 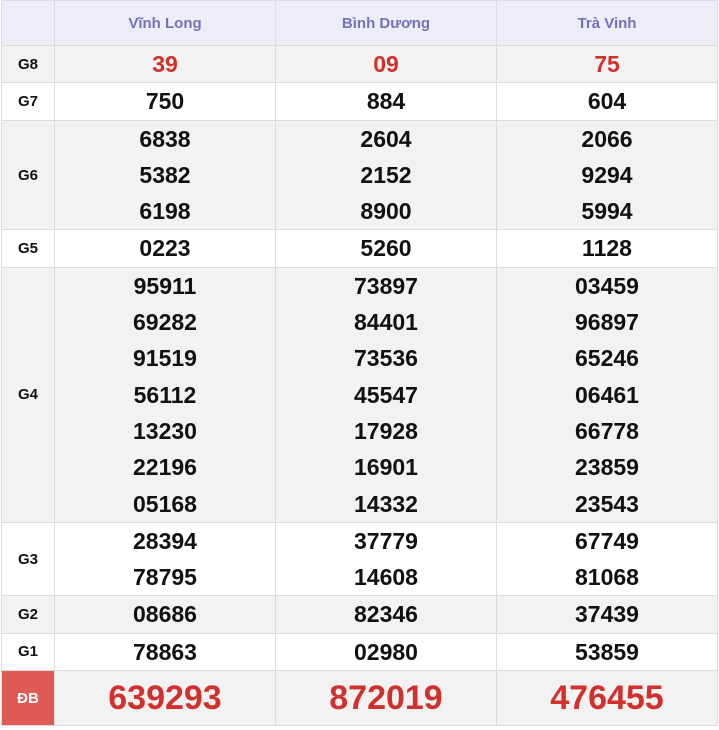 I want to click on prize-cell: 09, so click(x=386, y=64).